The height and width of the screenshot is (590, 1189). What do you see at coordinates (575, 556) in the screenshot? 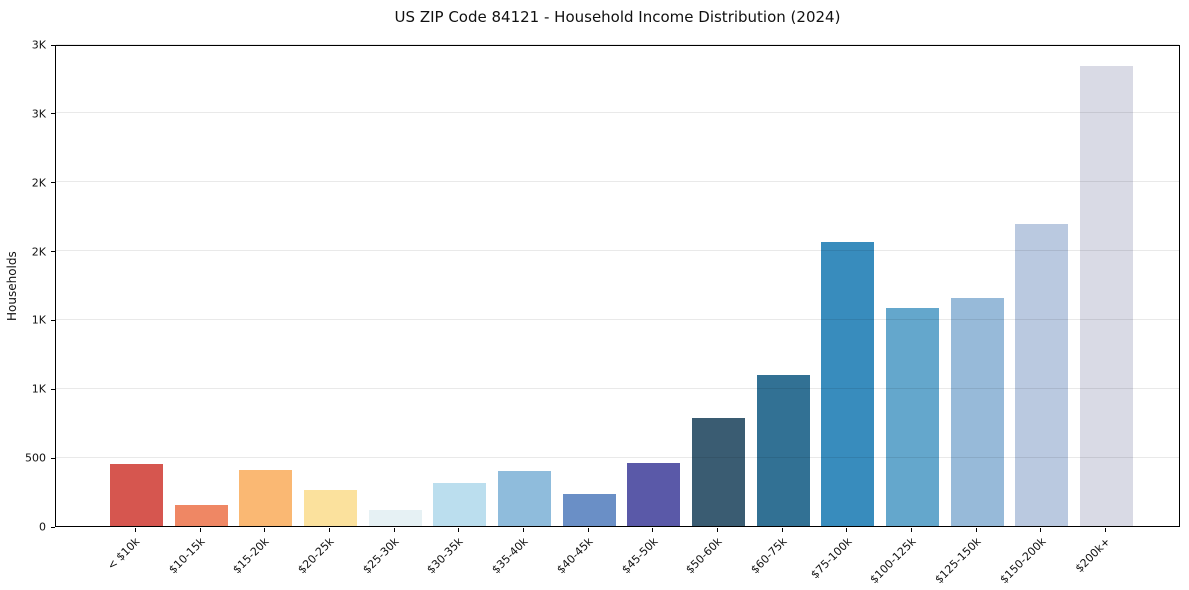
I see `x-tick-label: $40-45k` at bounding box center [575, 556].